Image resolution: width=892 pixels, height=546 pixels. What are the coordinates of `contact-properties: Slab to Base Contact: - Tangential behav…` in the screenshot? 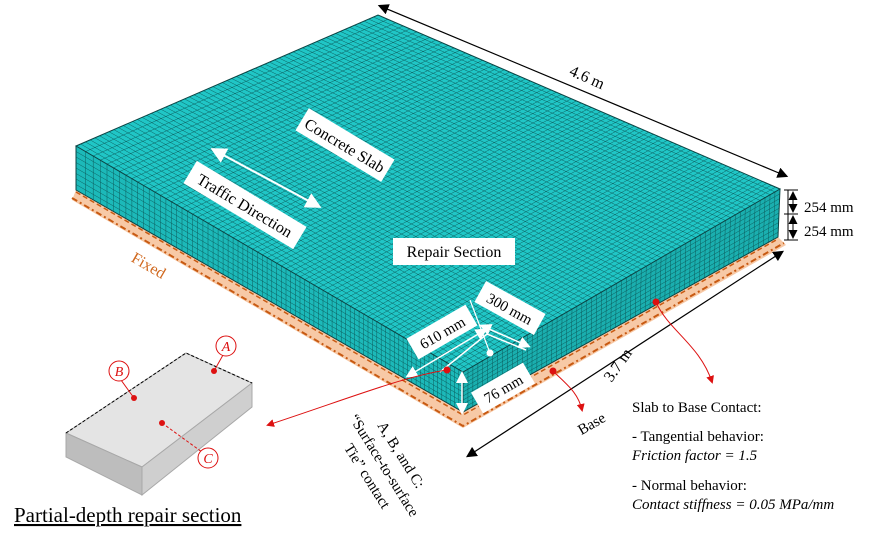 It's located at (732, 456).